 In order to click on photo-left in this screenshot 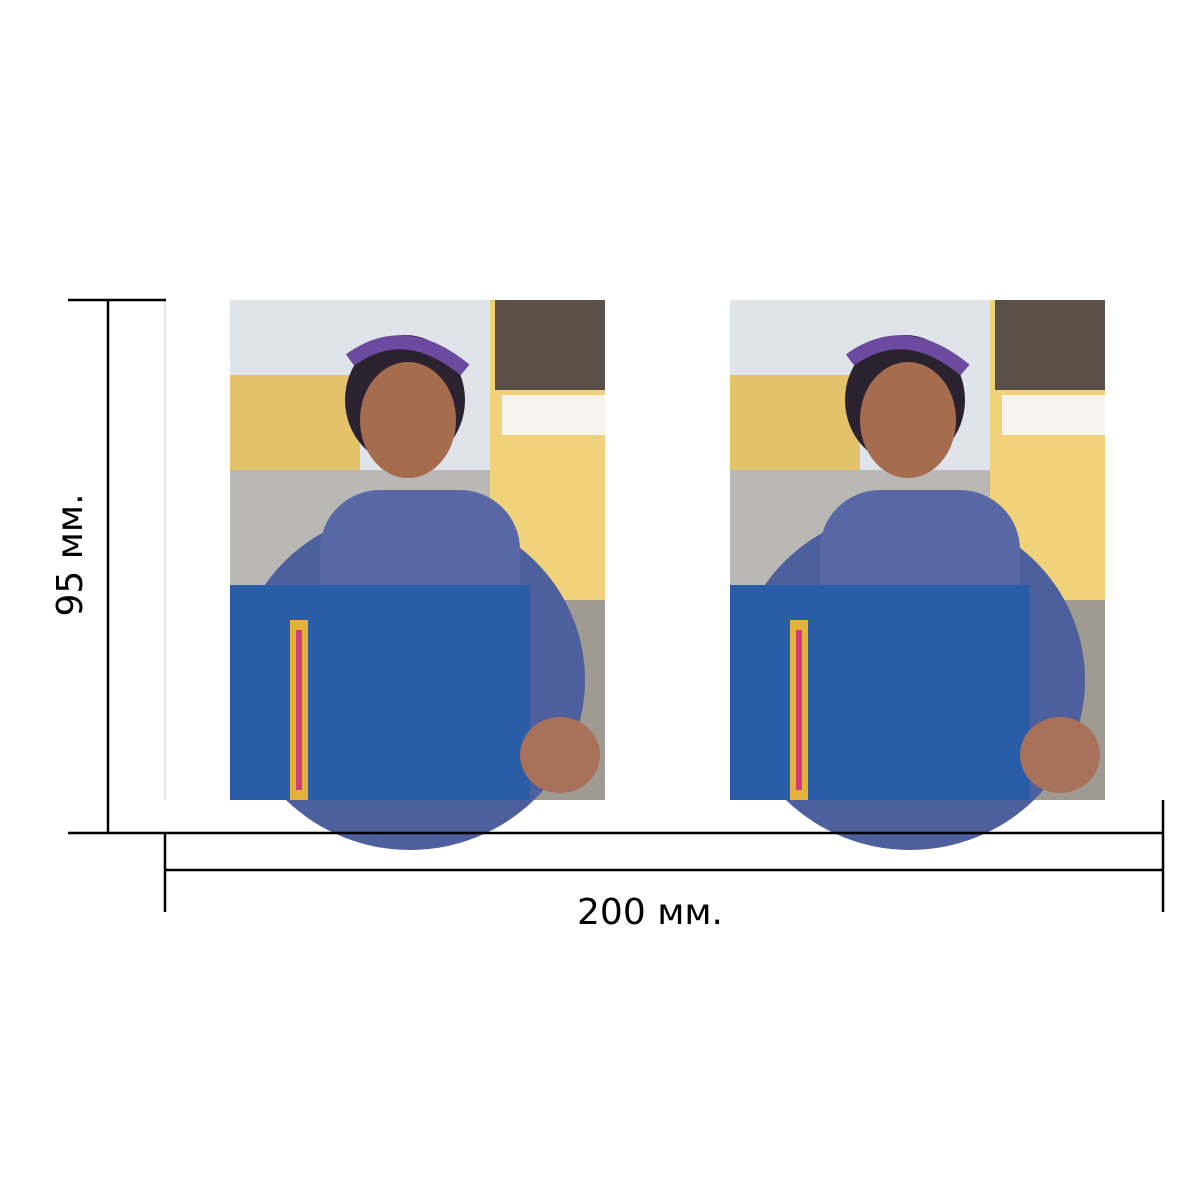, I will do `click(417, 575)`.